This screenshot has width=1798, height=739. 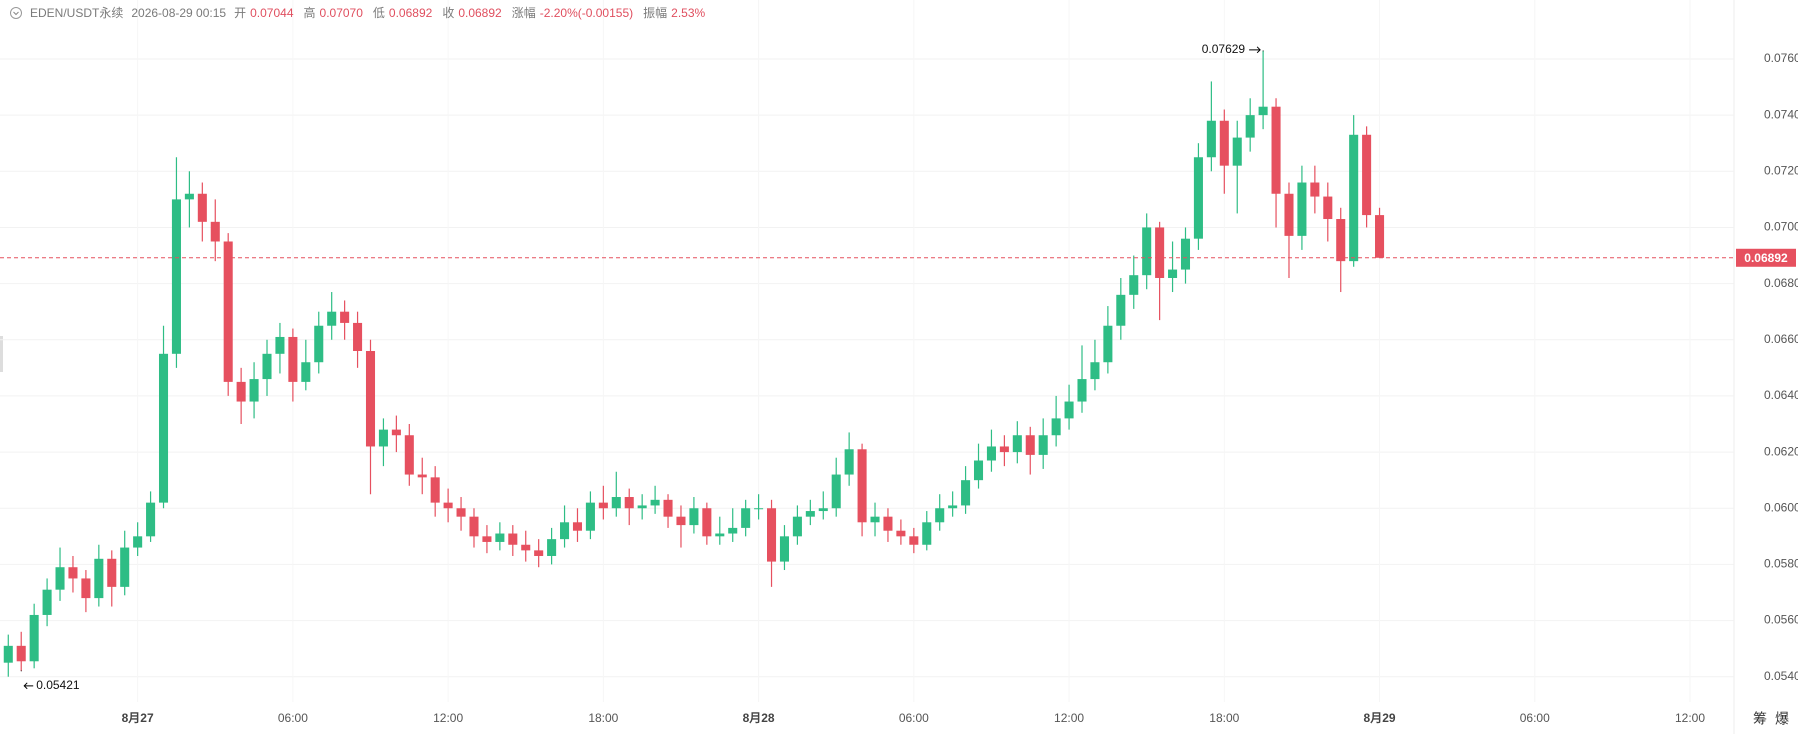 What do you see at coordinates (523, 13) in the screenshot?
I see `field-label: 涨幅` at bounding box center [523, 13].